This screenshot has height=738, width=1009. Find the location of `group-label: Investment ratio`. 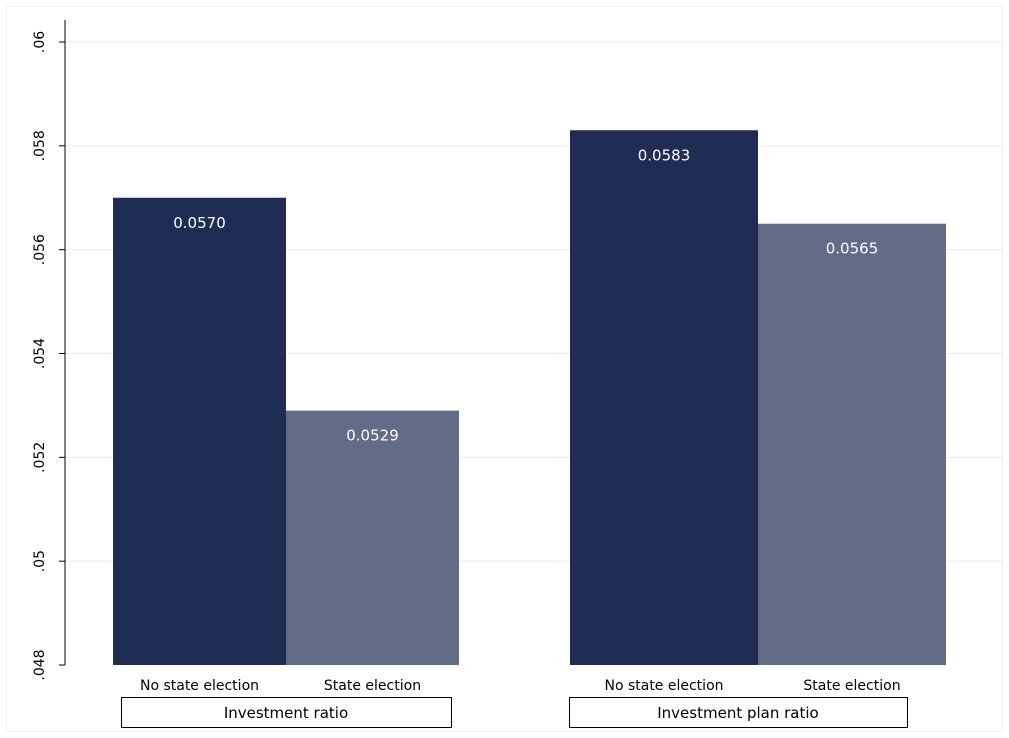

group-label: Investment ratio is located at coordinates (286, 713).